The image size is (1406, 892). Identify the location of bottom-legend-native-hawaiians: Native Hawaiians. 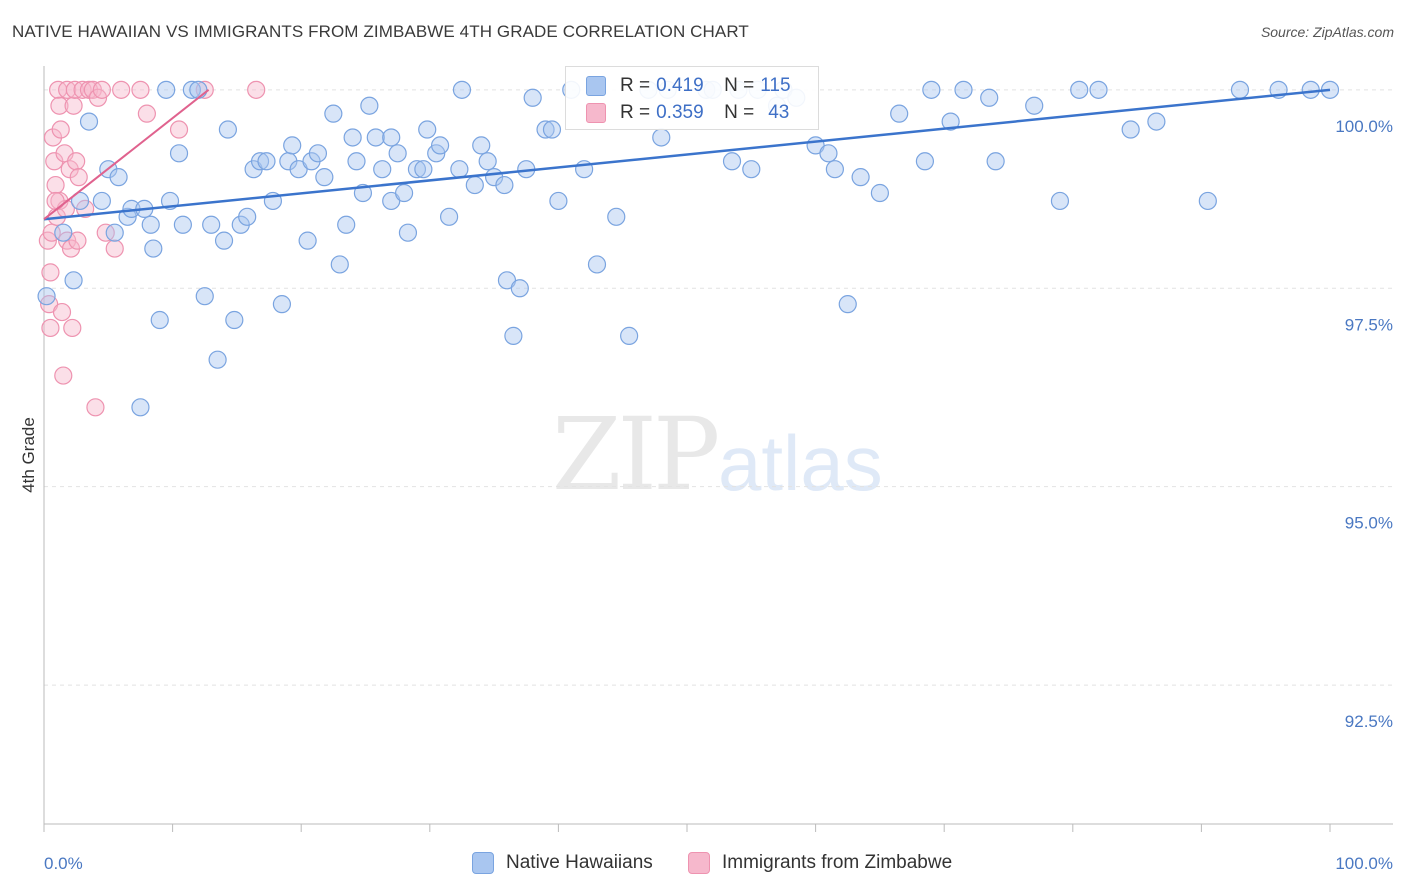
(562, 863).